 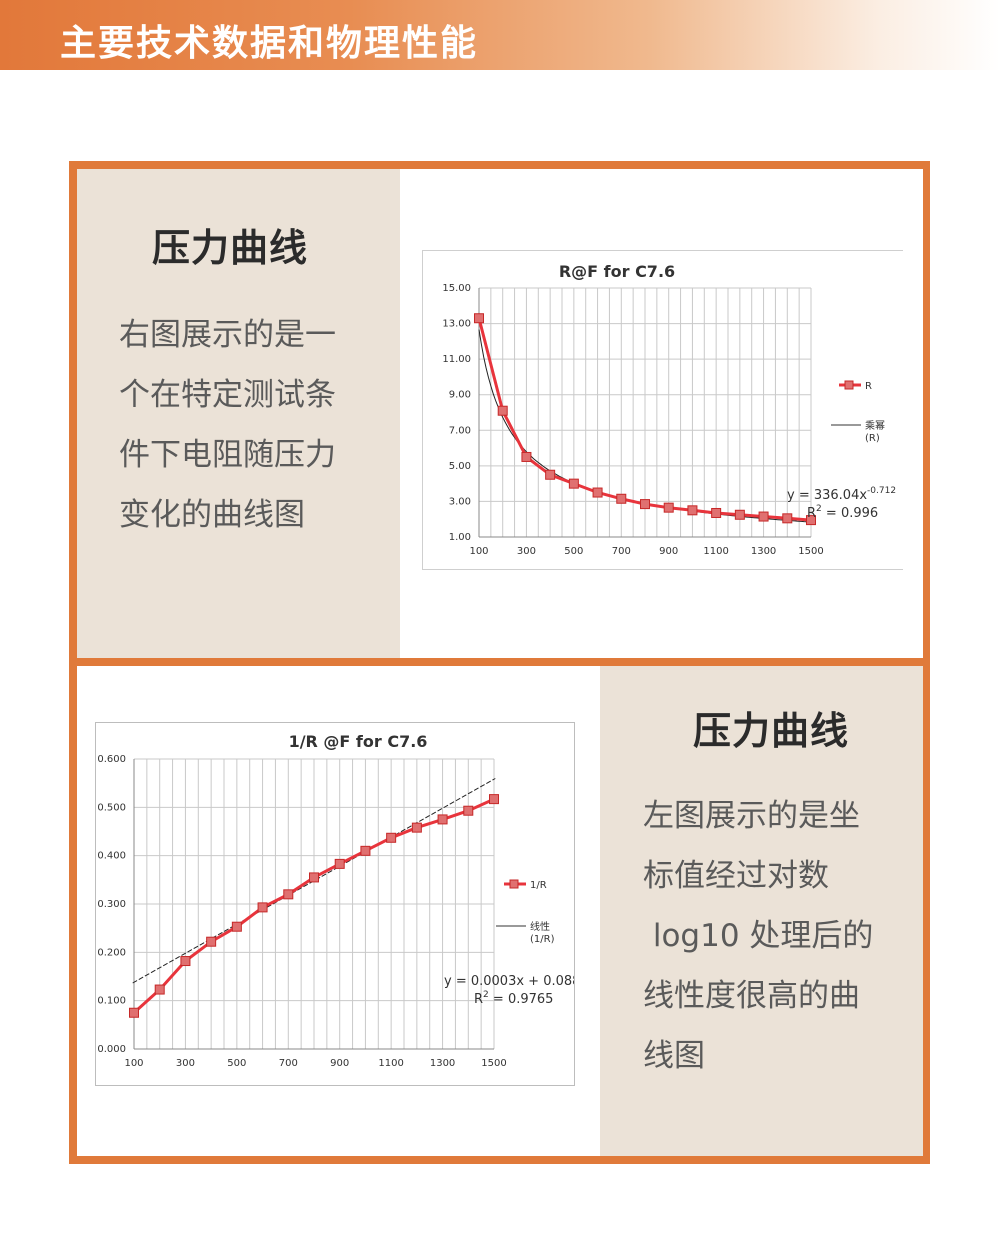 I want to click on x-tick-label: 1100, so click(x=715, y=551).